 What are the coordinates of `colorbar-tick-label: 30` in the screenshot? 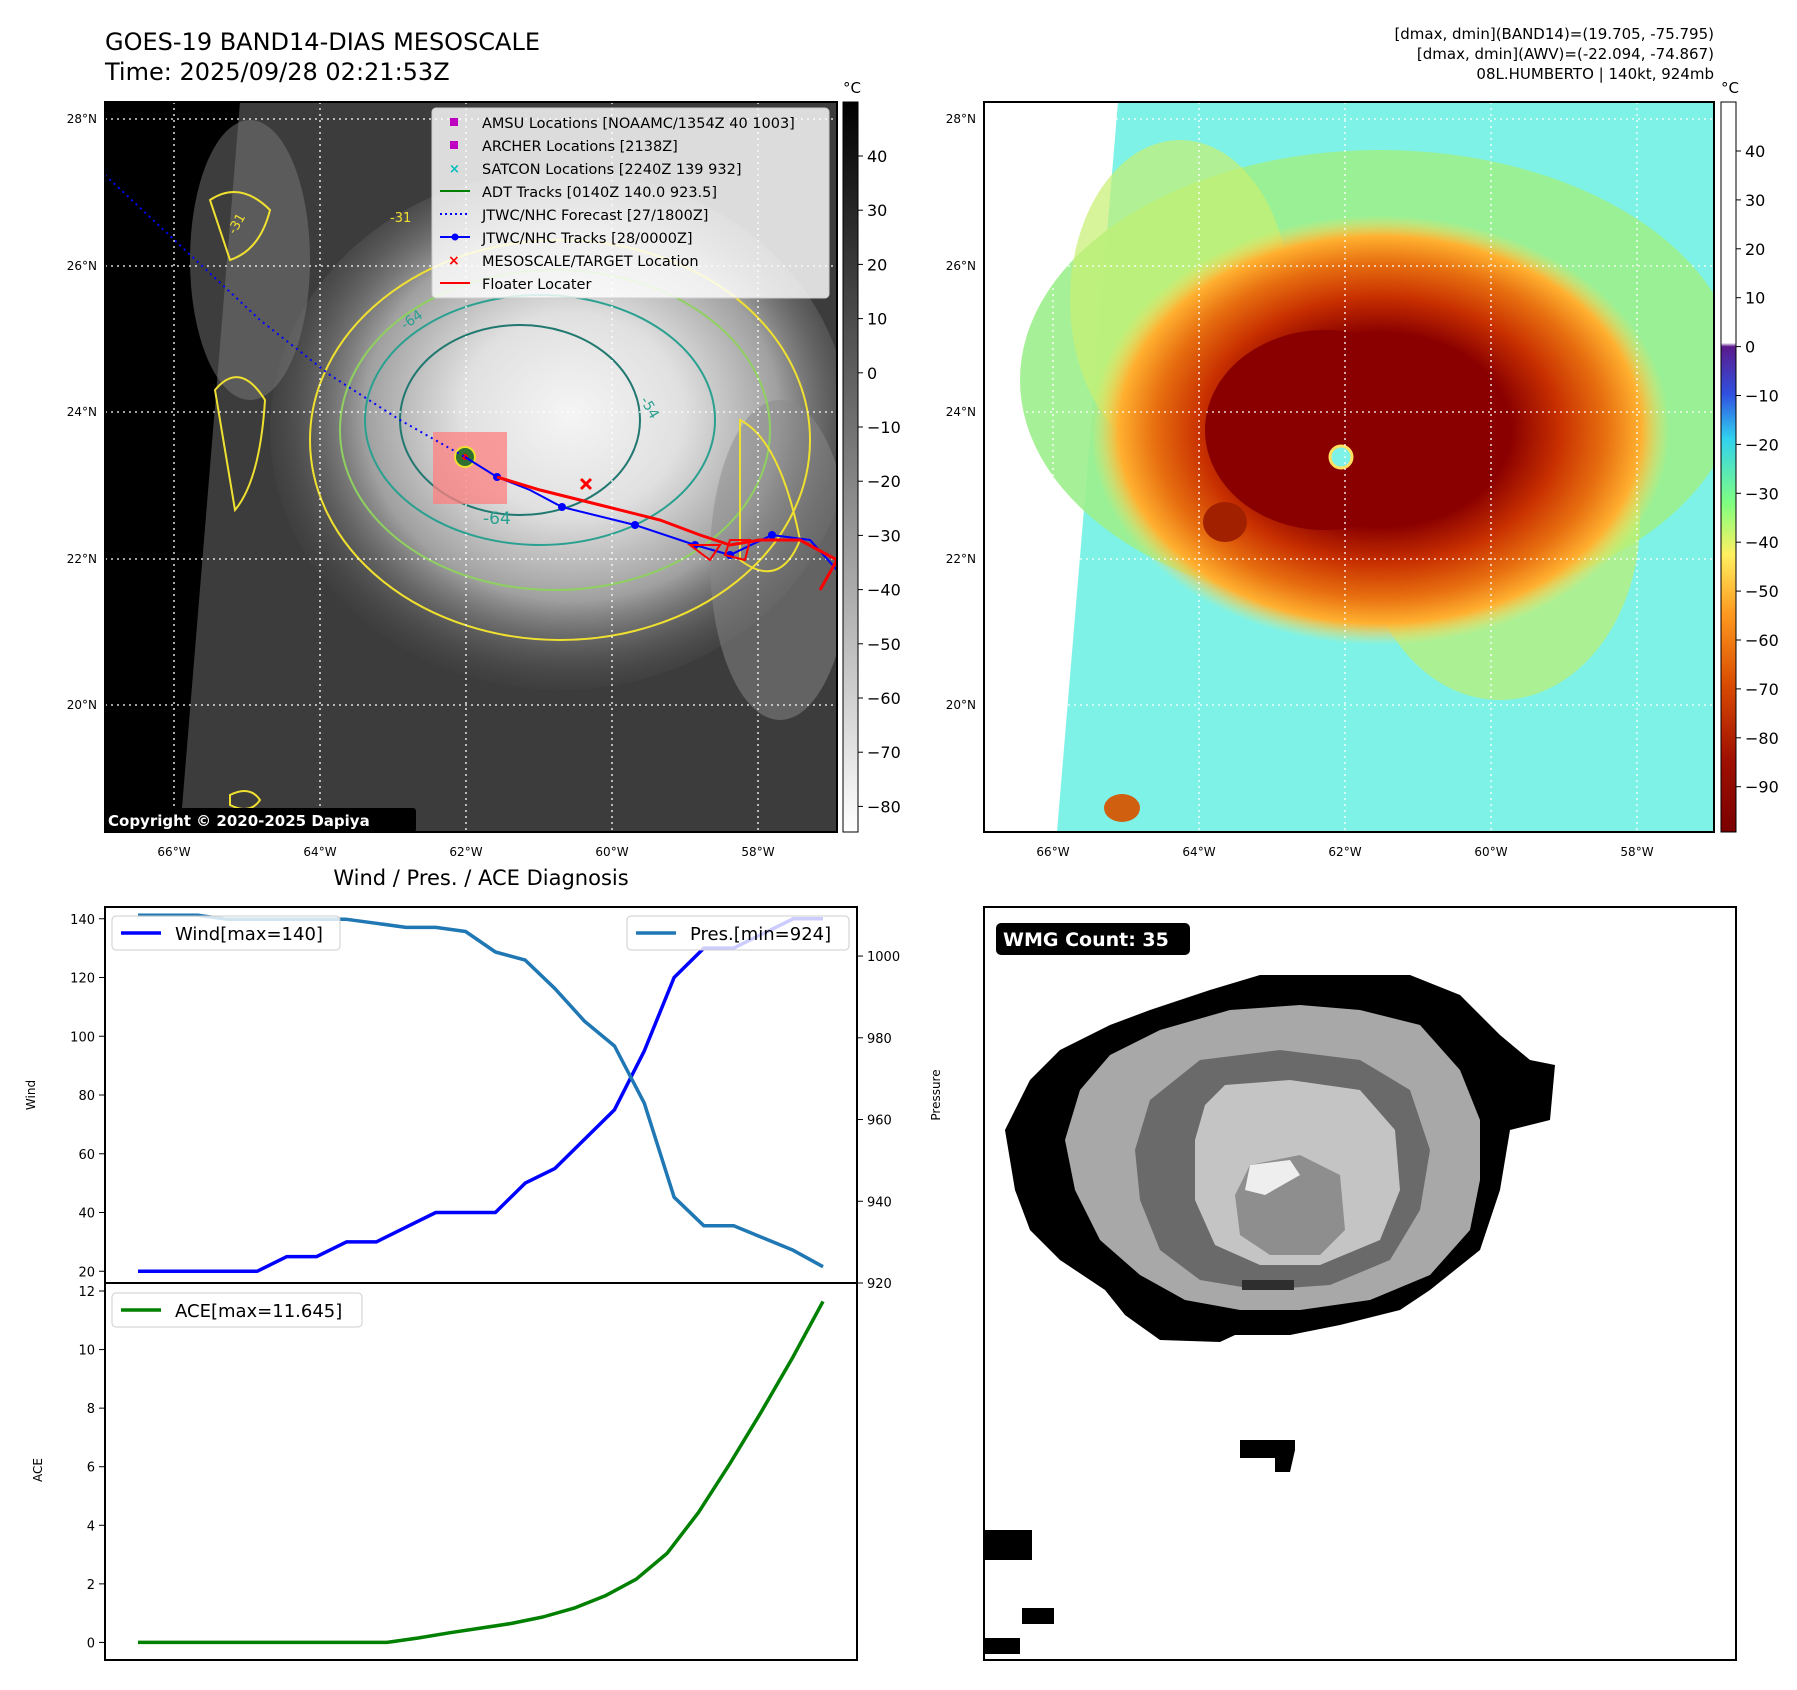 It's located at (877, 210).